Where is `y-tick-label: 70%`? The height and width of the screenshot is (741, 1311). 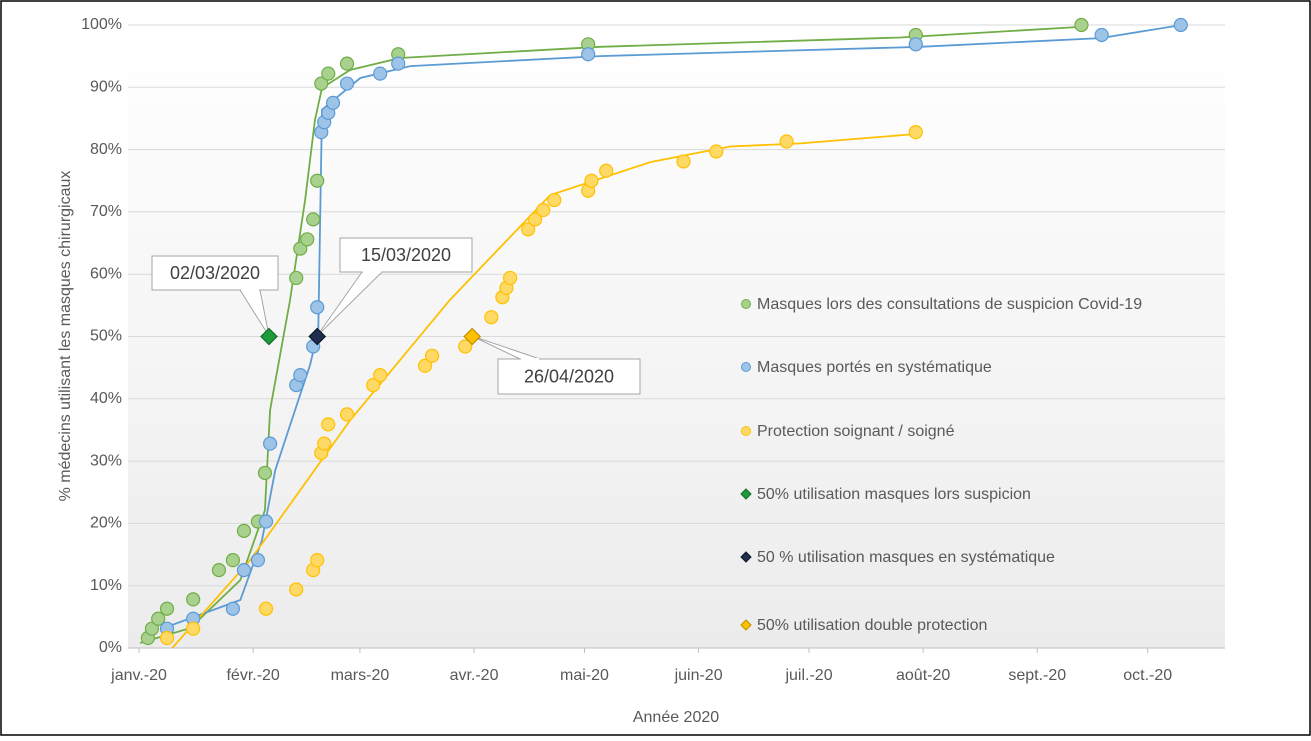 y-tick-label: 70% is located at coordinates (106, 211).